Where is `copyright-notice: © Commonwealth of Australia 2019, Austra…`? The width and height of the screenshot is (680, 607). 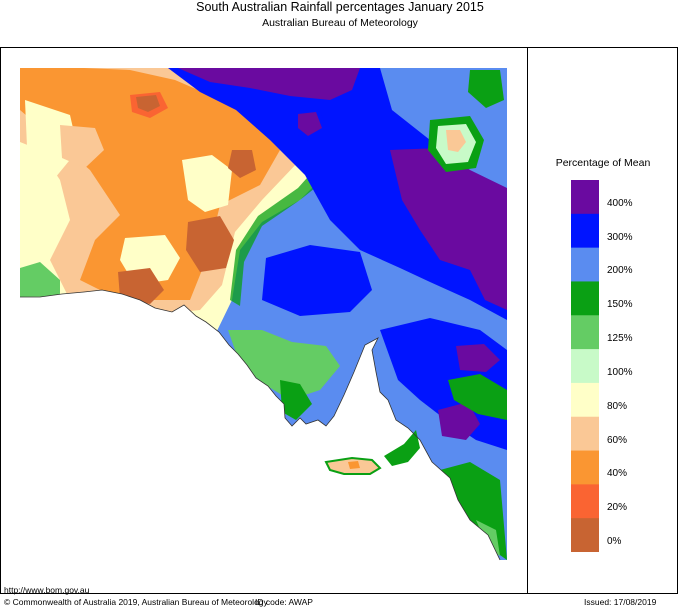
copyright-notice: © Commonwealth of Australia 2019, Austra… is located at coordinates (136, 602).